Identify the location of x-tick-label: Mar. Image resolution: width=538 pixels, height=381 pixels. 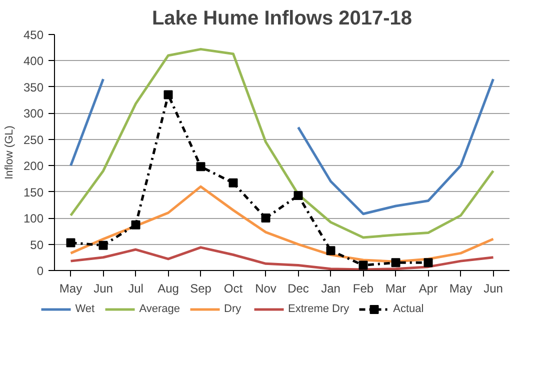
(395, 289).